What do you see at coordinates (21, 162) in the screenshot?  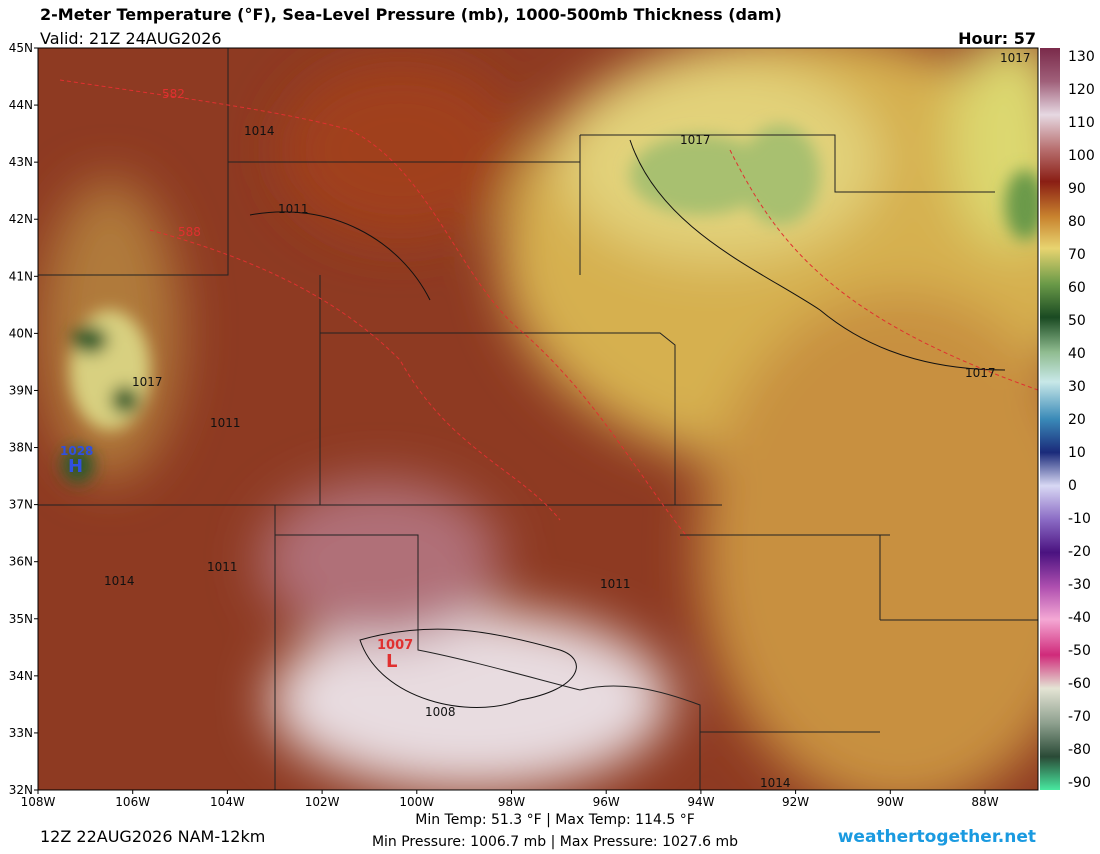 I see `lat-label: 43N` at bounding box center [21, 162].